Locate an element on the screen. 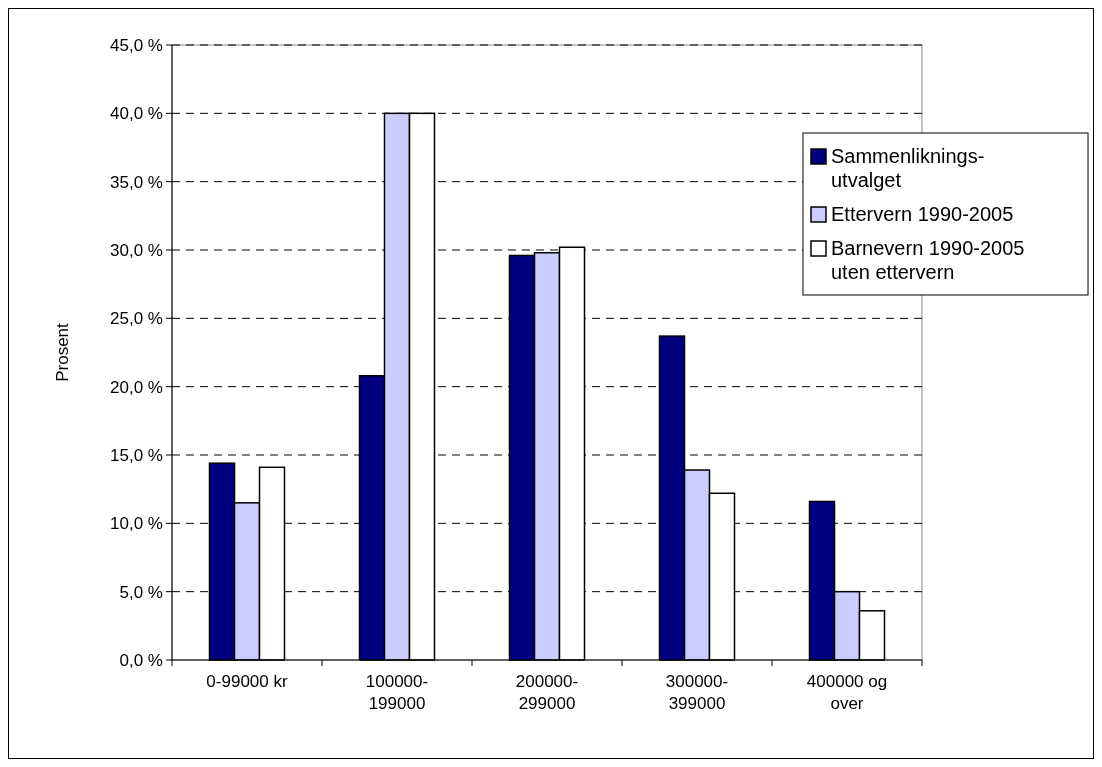 Image resolution: width=1102 pixels, height=767 pixels. y-tick-label: 45,0 % is located at coordinates (136, 45).